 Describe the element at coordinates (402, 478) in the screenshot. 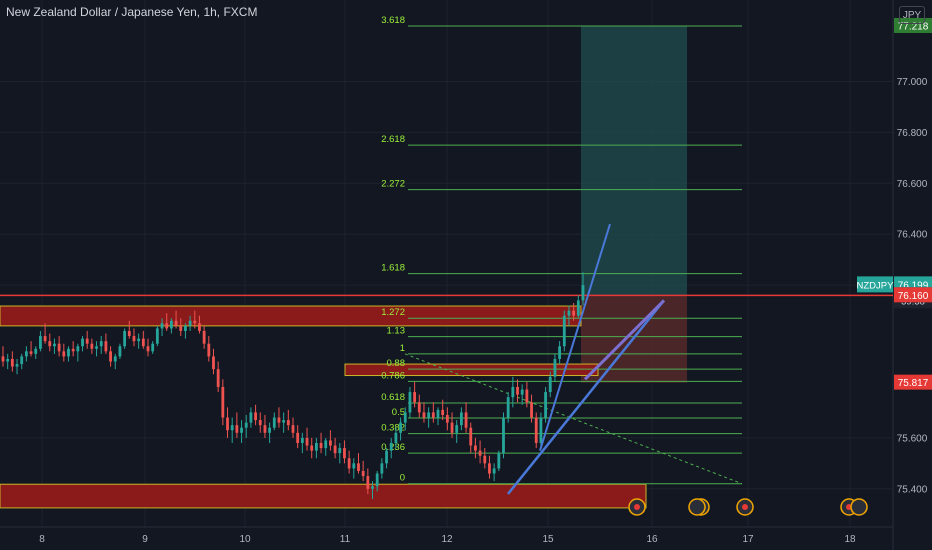

I see `fib-level-label: 0` at that location.